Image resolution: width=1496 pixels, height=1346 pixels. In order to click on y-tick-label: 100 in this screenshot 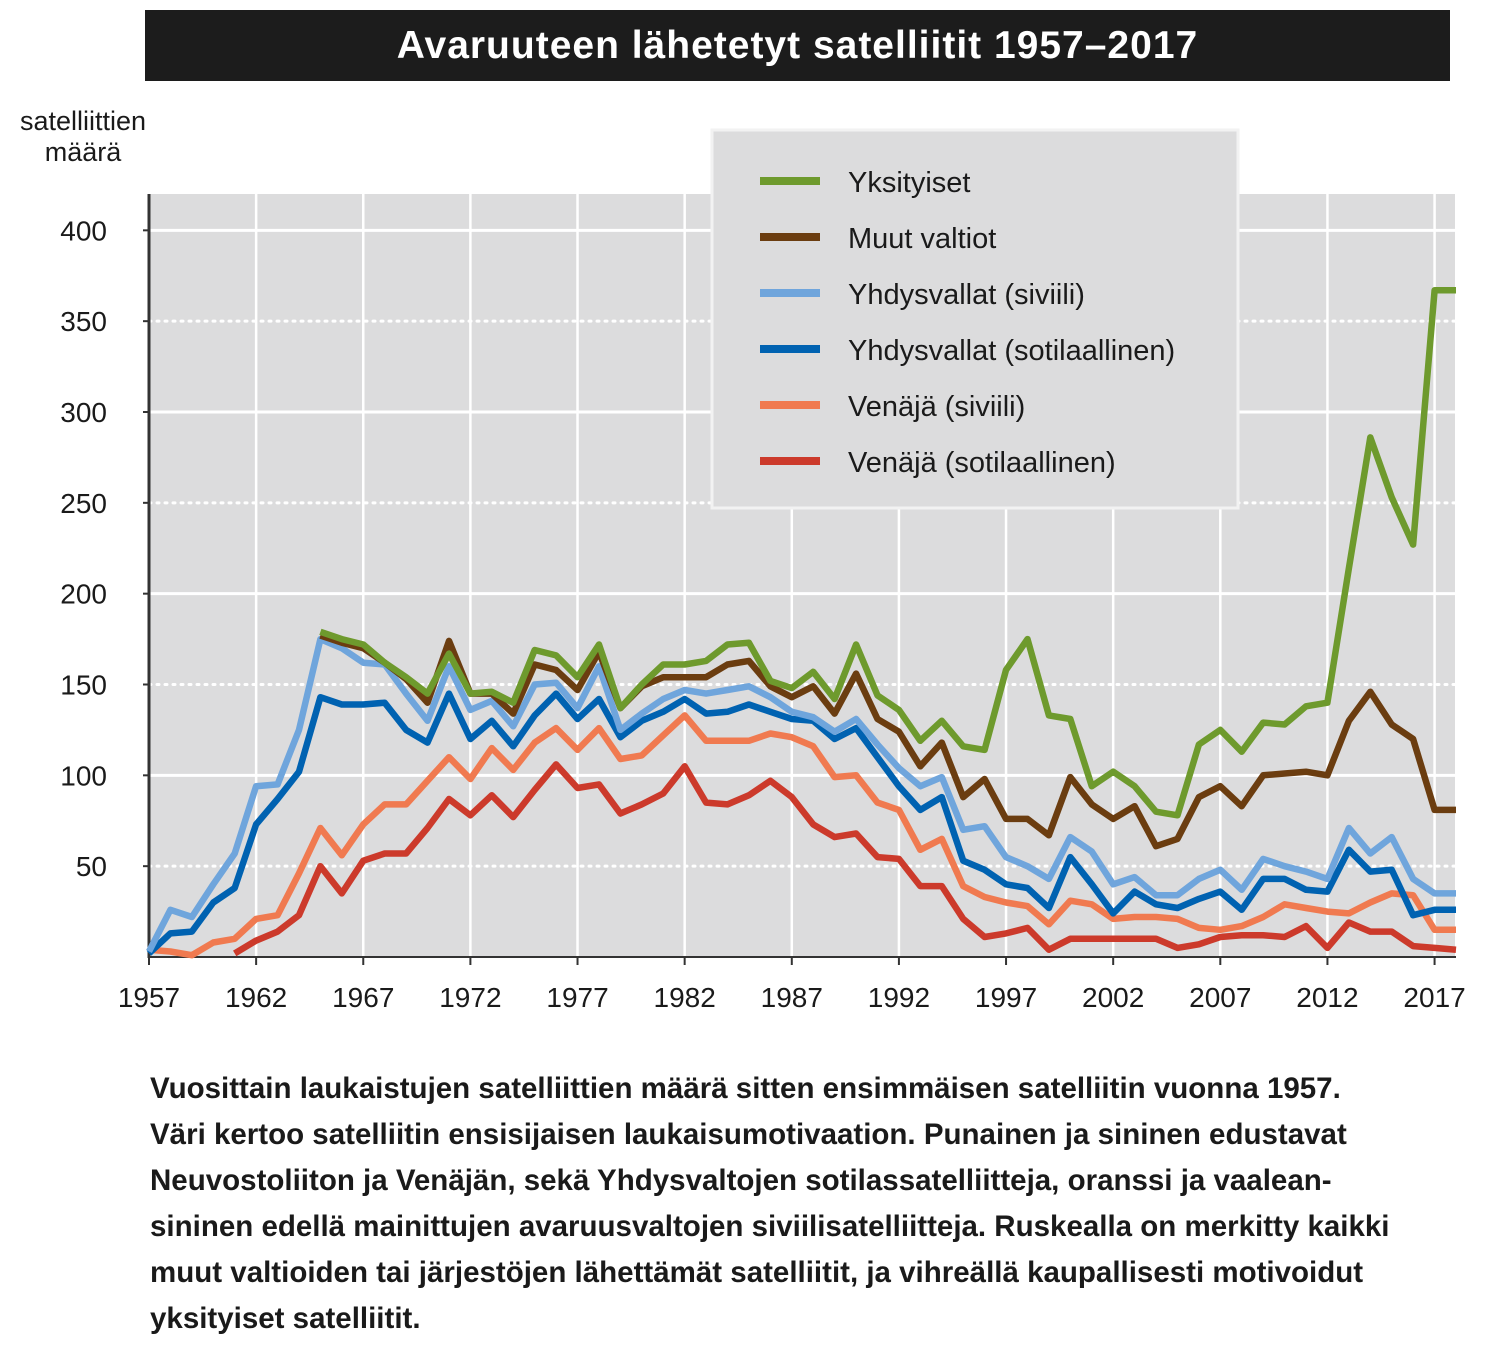, I will do `click(83, 775)`.